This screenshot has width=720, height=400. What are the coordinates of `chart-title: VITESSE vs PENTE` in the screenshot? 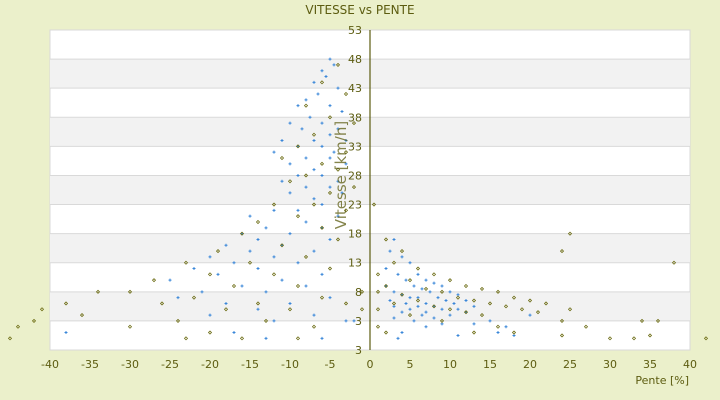 It's located at (359, 10).